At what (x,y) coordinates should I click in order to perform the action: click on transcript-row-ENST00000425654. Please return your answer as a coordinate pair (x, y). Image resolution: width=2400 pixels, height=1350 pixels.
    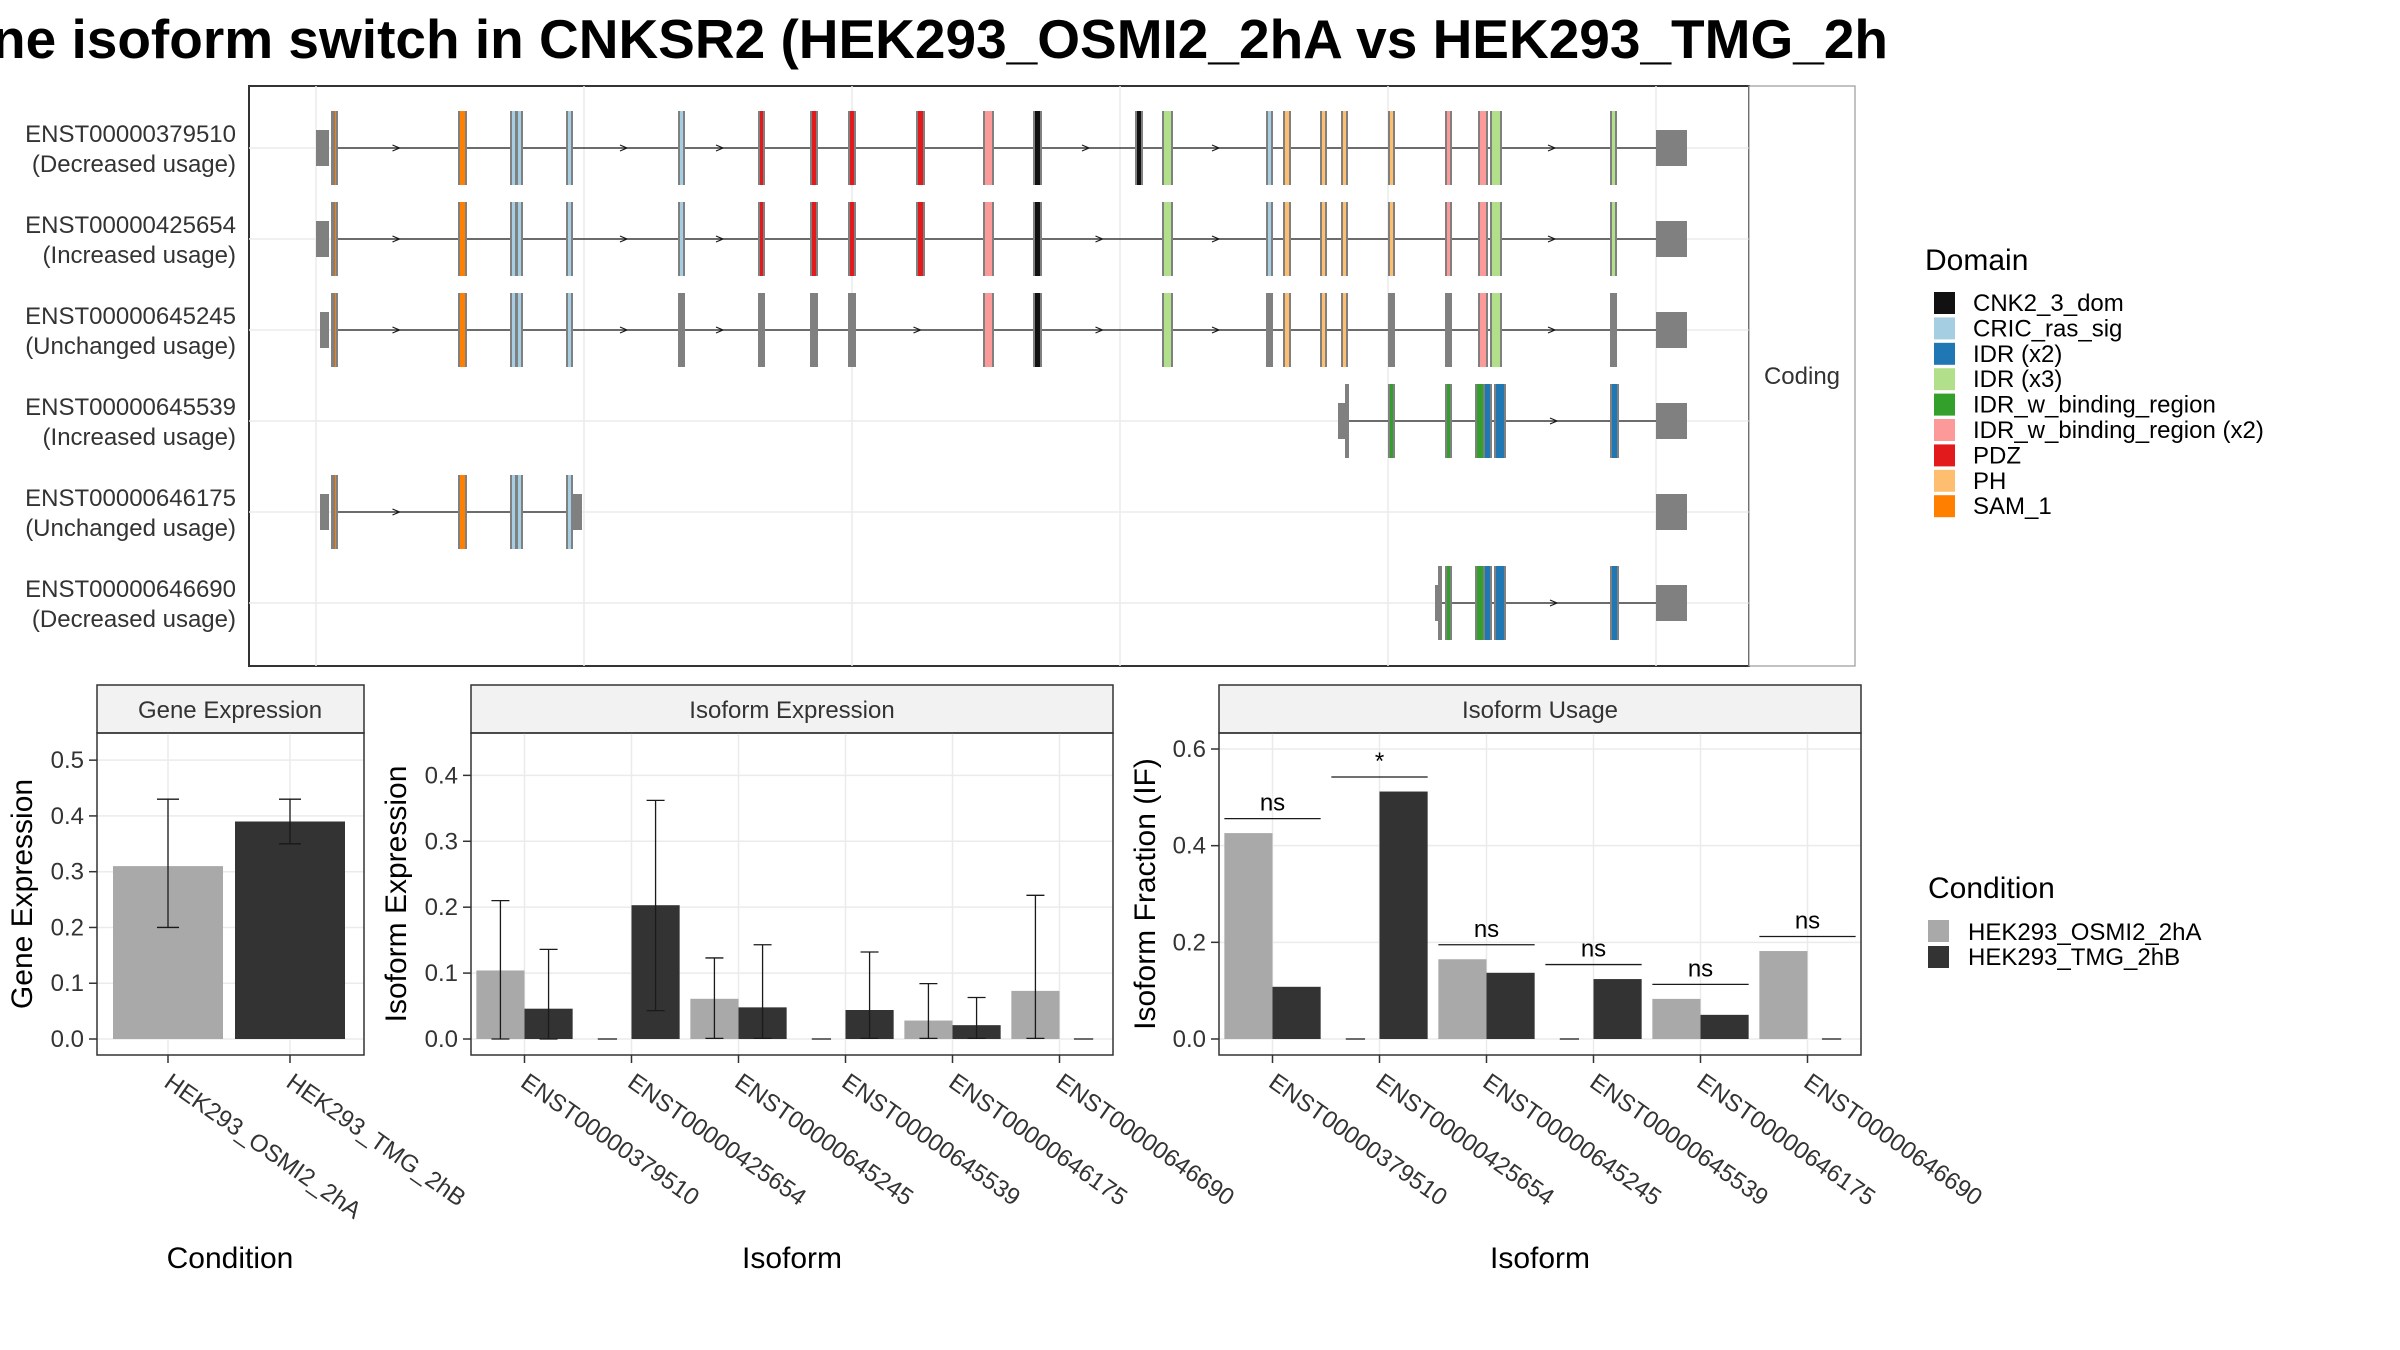
    Looking at the image, I should click on (1001, 239).